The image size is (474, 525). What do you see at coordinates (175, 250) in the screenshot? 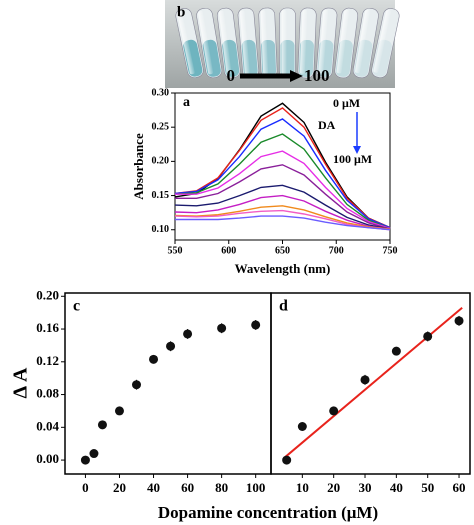
I see `x-tick-label: 550` at bounding box center [175, 250].